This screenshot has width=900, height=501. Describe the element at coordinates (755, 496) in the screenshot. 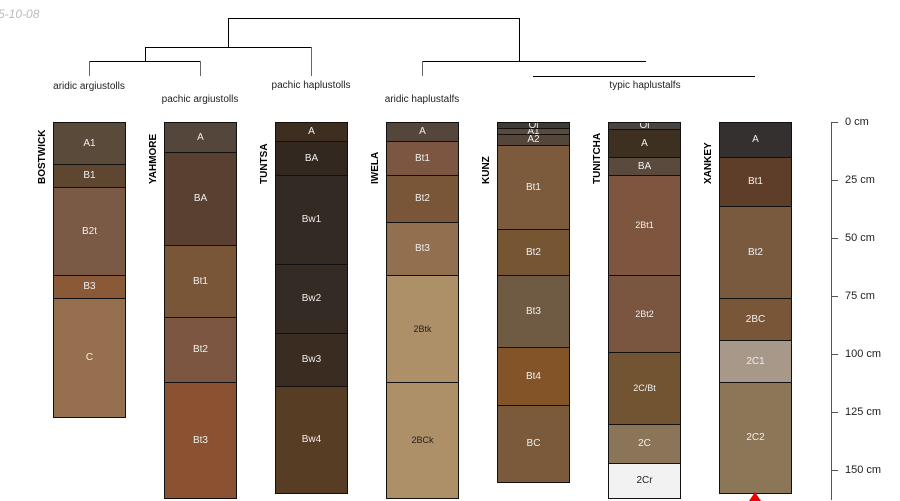

I see `red-triangle-marker` at that location.